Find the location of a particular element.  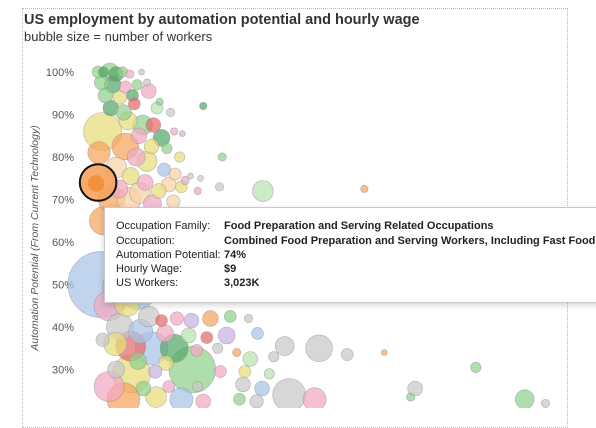

tooltip-value: 3,023K is located at coordinates (242, 283).